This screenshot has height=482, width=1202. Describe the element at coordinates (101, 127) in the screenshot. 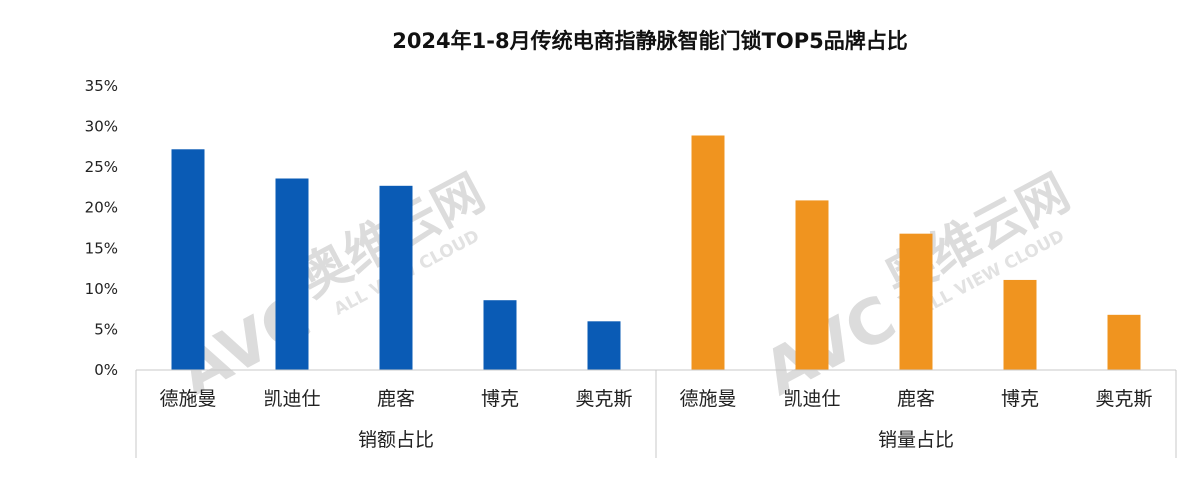

I see `y-tick-label: 30%` at that location.